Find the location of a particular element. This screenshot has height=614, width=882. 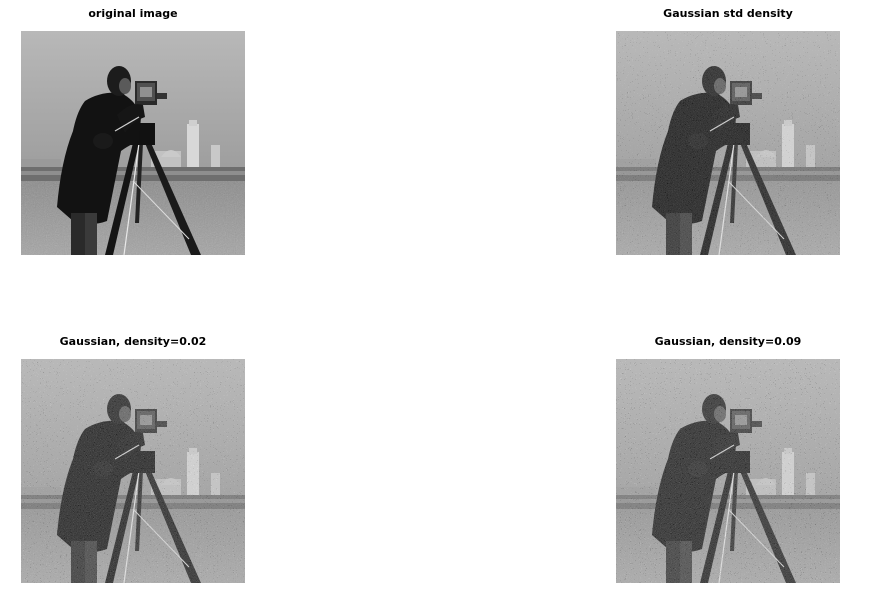

cameraman-image-original is located at coordinates (133, 143).